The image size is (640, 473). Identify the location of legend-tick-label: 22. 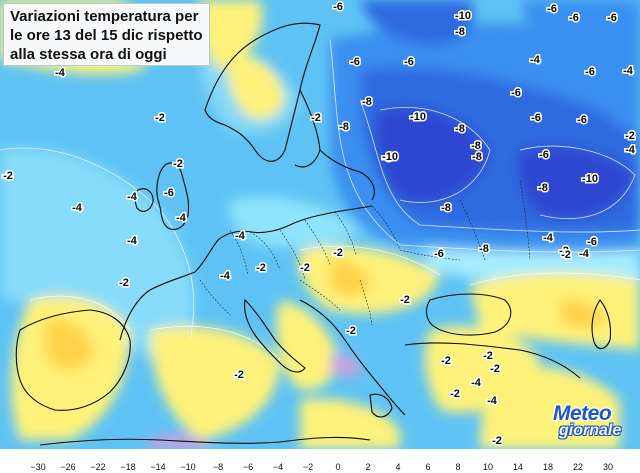
(577, 467).